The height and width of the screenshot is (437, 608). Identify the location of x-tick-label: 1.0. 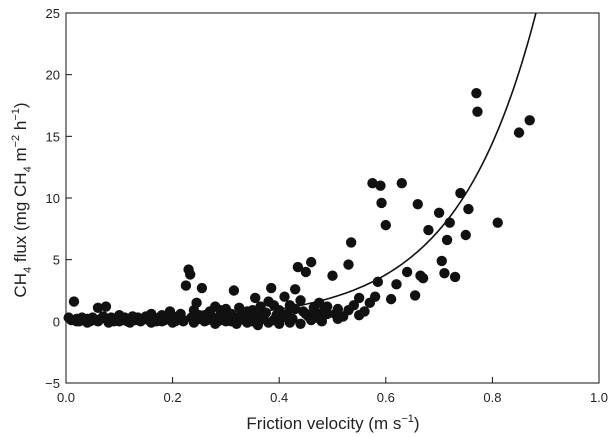
(599, 397).